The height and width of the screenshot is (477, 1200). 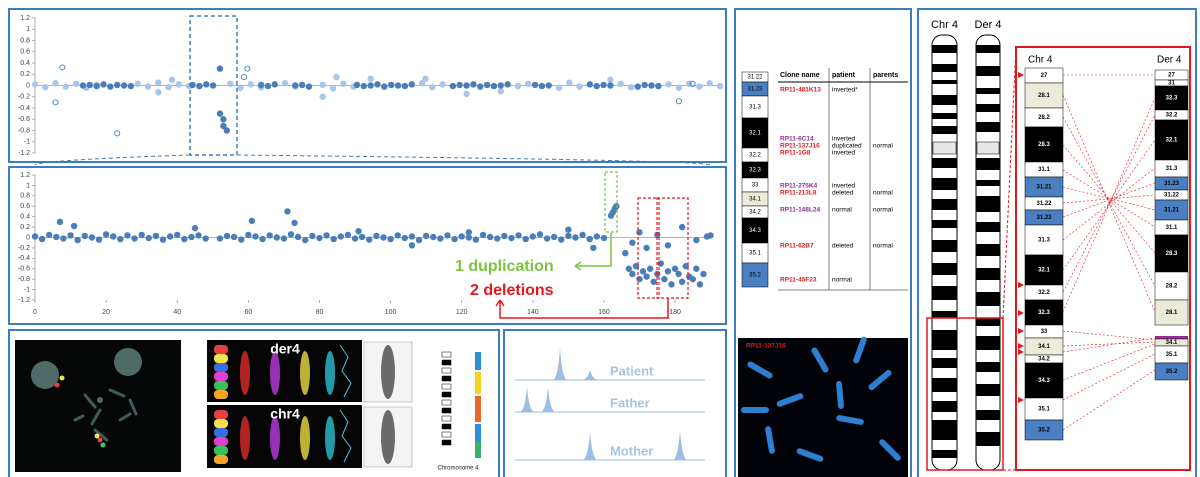 What do you see at coordinates (1169, 60) in the screenshot?
I see `zoom-title: Der 4` at bounding box center [1169, 60].